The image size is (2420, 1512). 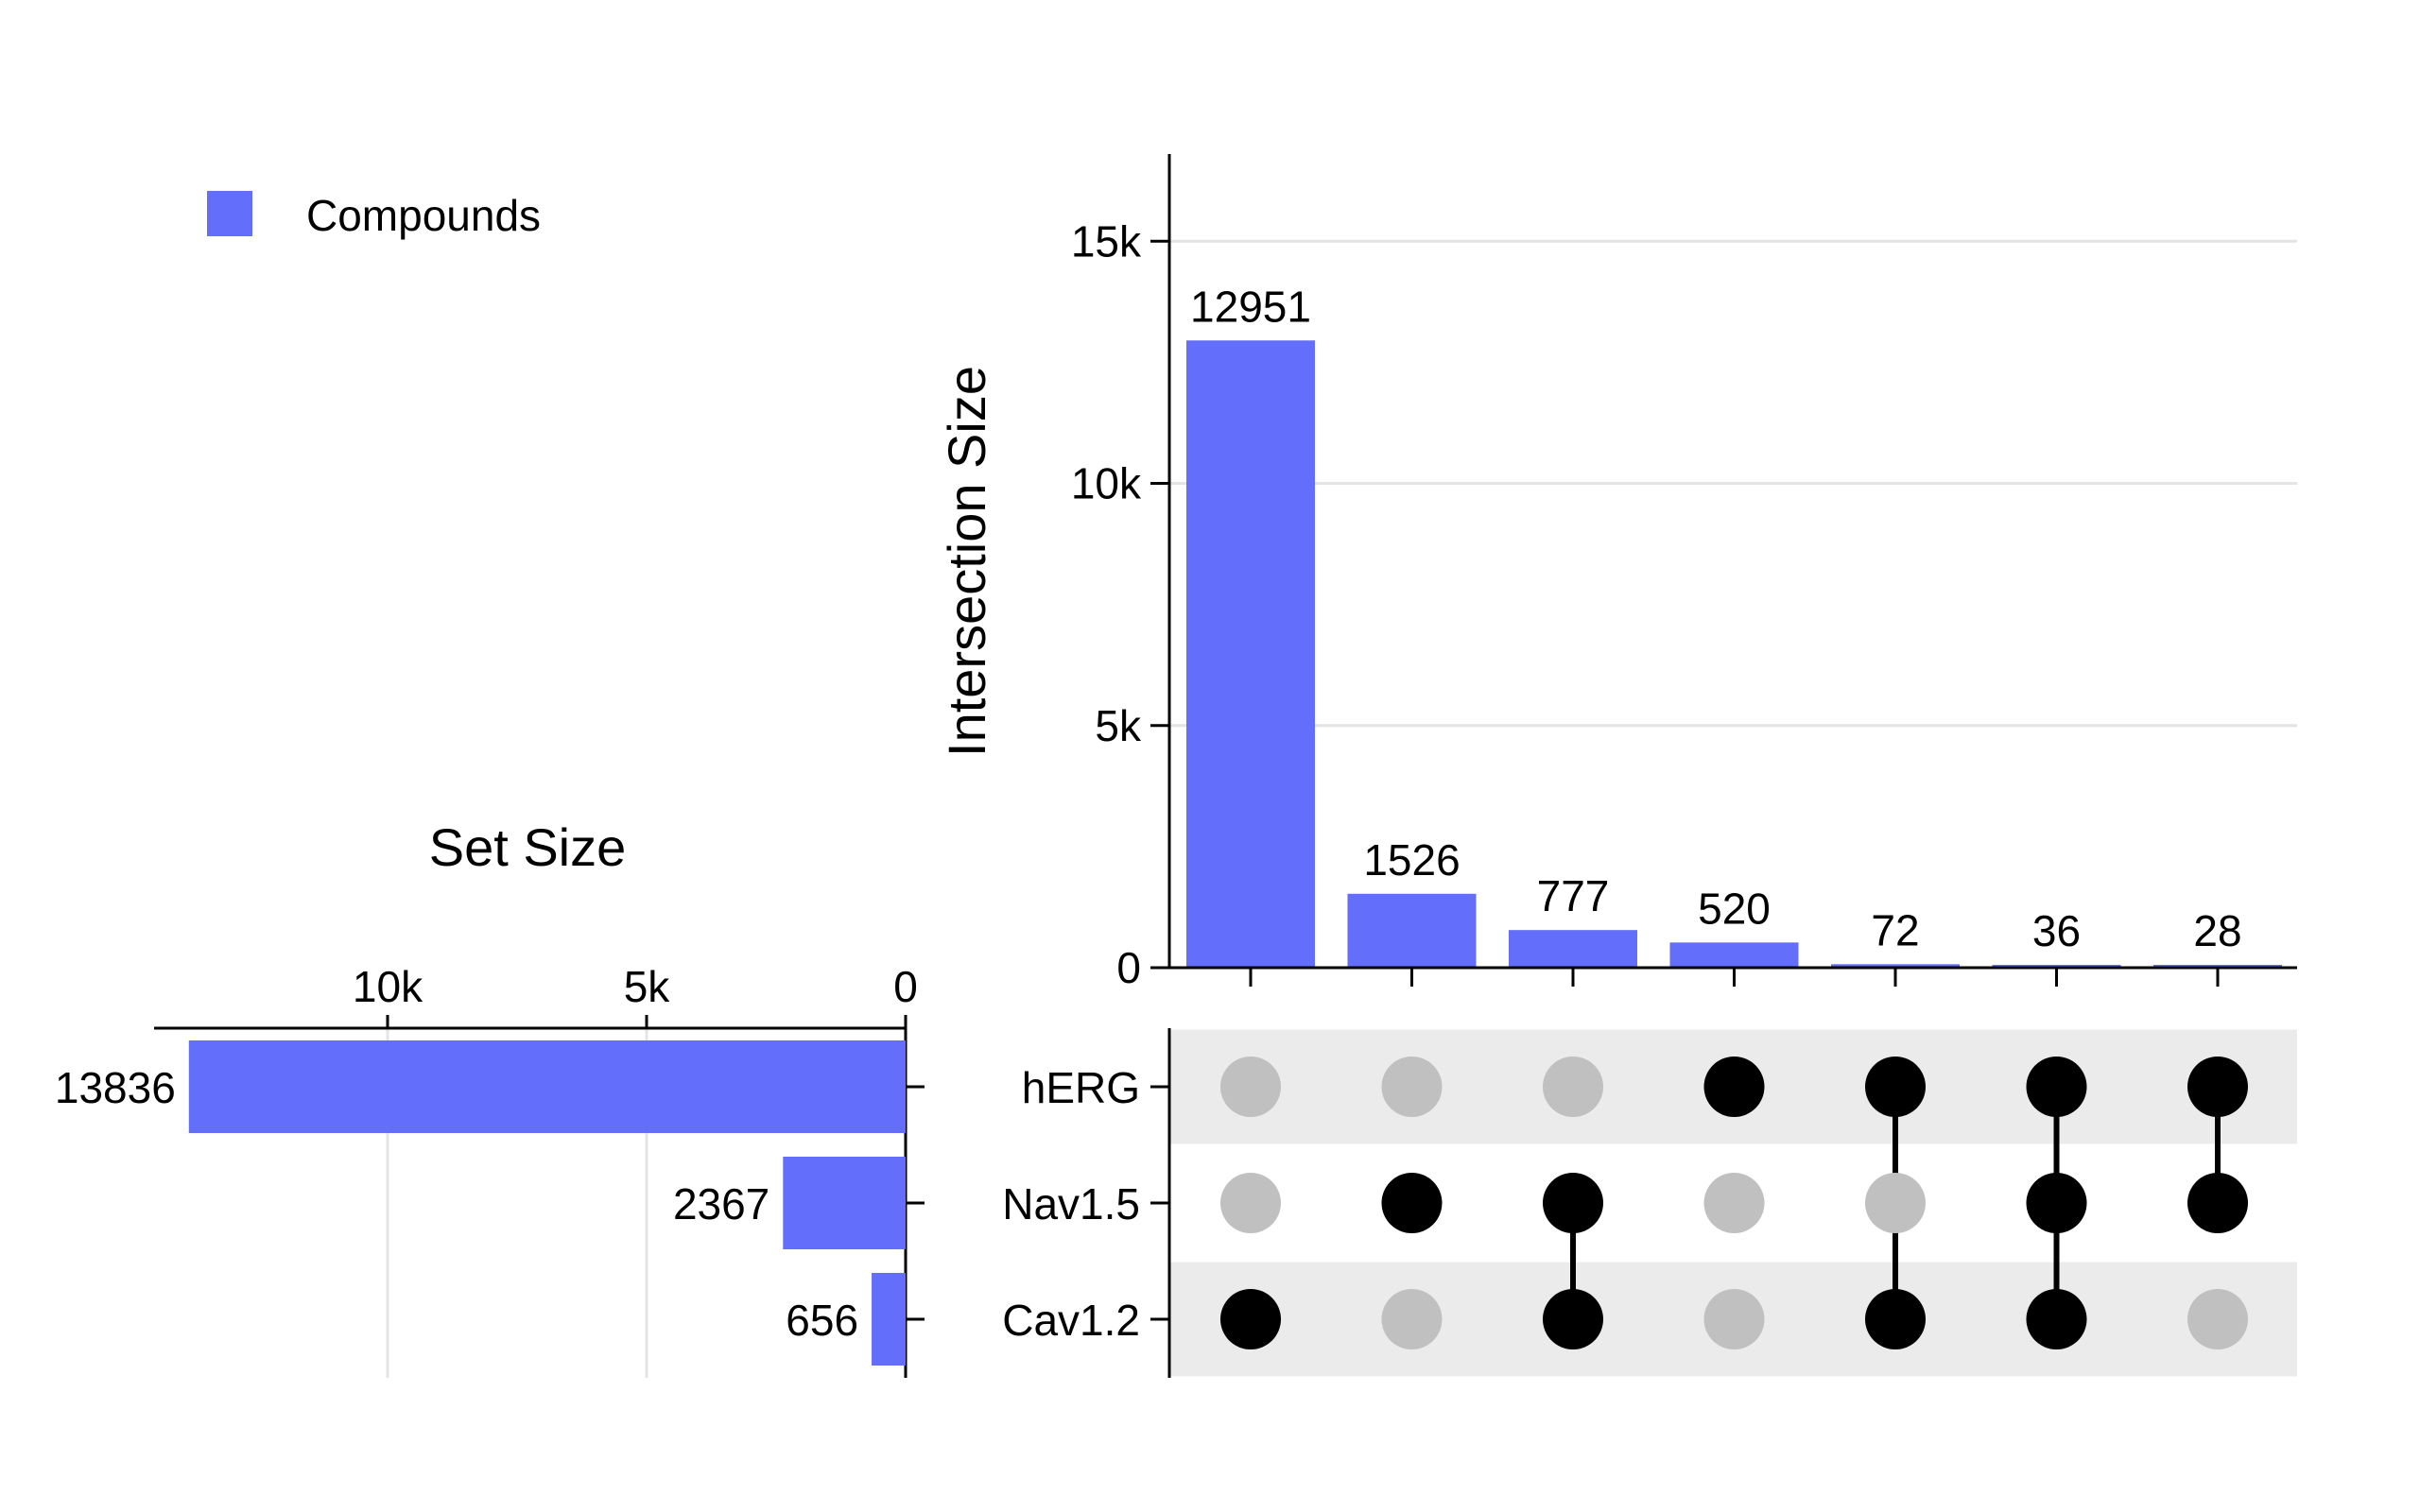 I want to click on set-name-labels: hERG Nav1.5 Cav1.2, so click(x=1085, y=1204).